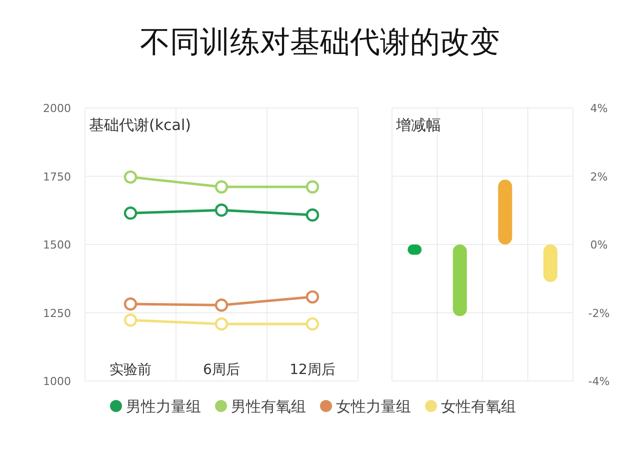 This screenshot has height=461, width=640. What do you see at coordinates (313, 370) in the screenshot?
I see `x-tick-label: 12周后` at bounding box center [313, 370].